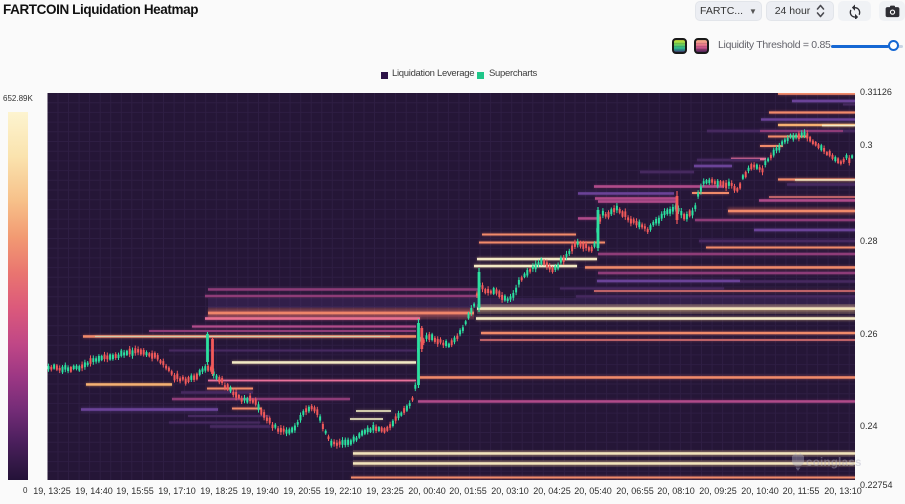  What do you see at coordinates (834, 463) in the screenshot?
I see `svg-text: coinglass` at bounding box center [834, 463].